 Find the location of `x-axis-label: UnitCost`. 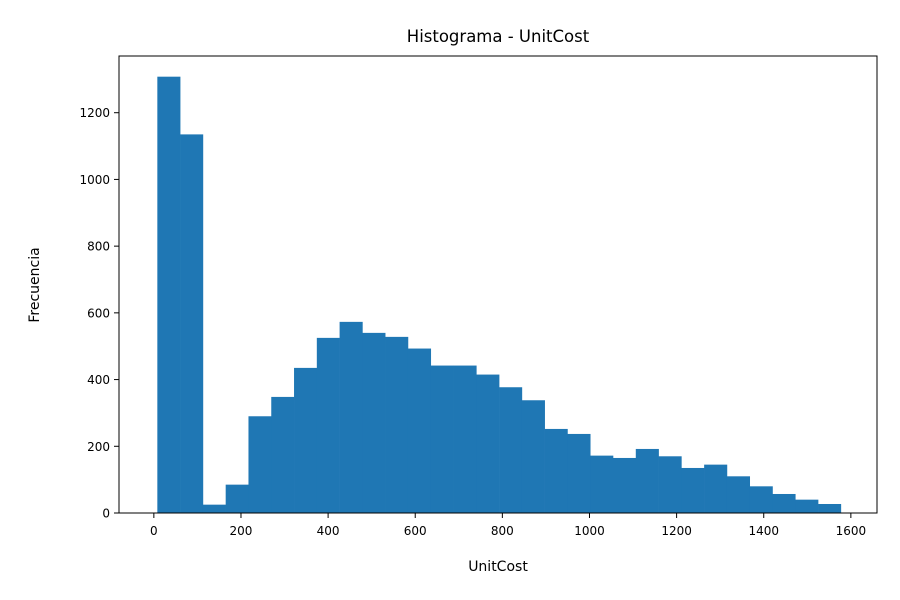

x-axis-label: UnitCost is located at coordinates (498, 567).